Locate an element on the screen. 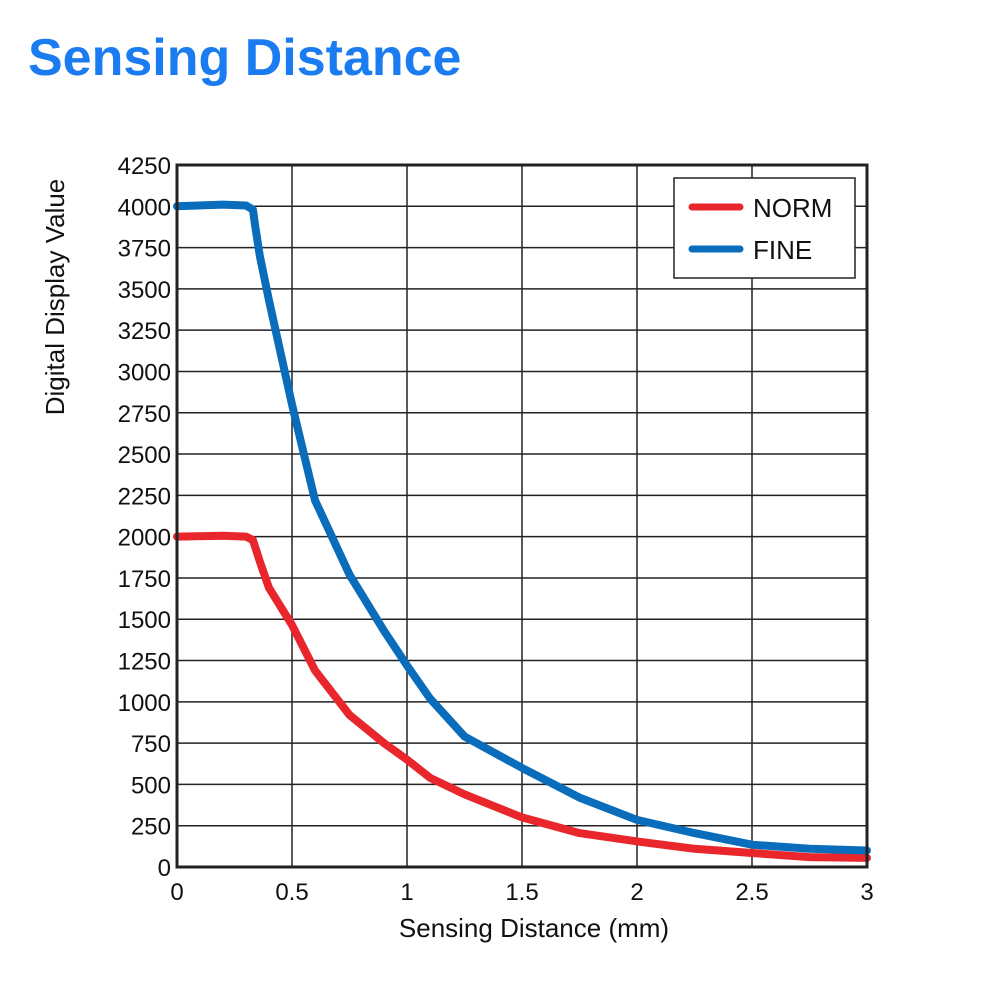 The width and height of the screenshot is (1000, 1000). x-axis-label: Sensing Distance (mm) is located at coordinates (534, 928).